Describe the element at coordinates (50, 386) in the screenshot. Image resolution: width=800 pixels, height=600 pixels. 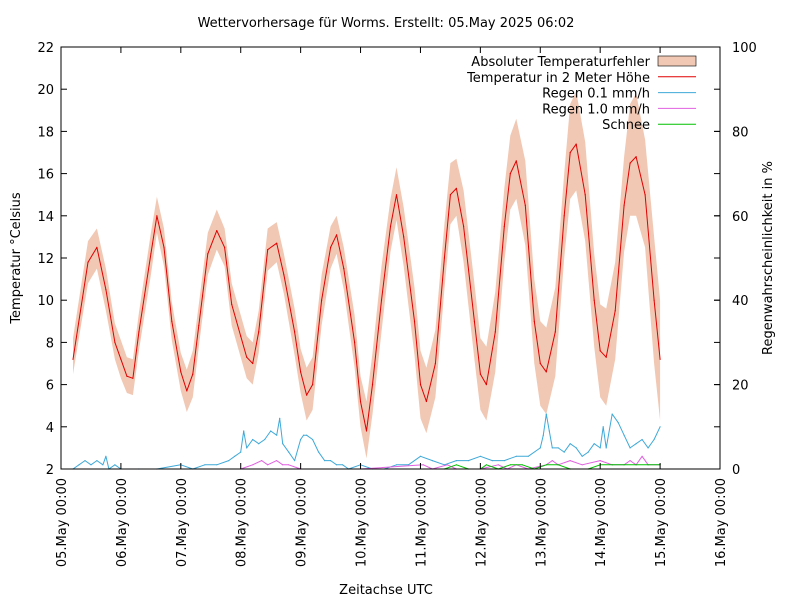
I see `y-tick-label: 6` at that location.